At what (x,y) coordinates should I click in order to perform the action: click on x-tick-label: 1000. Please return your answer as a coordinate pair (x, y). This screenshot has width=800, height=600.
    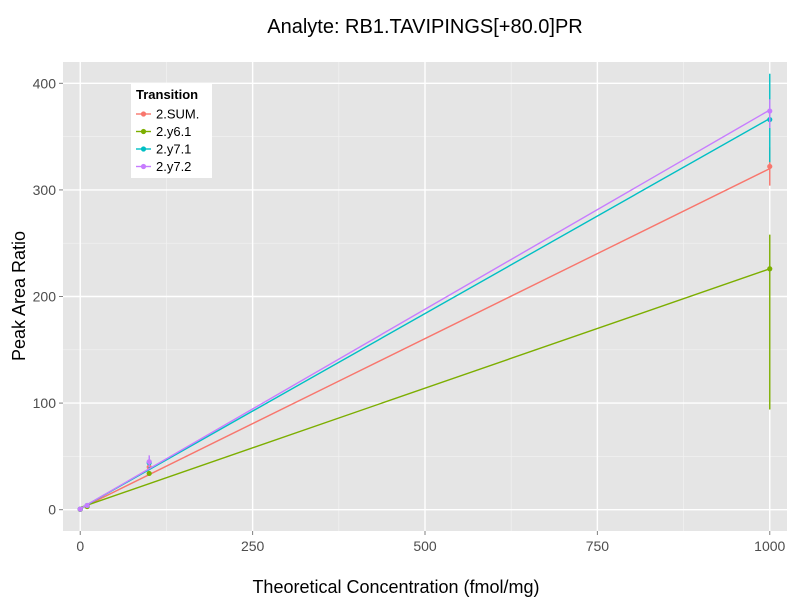
    Looking at the image, I should click on (769, 546).